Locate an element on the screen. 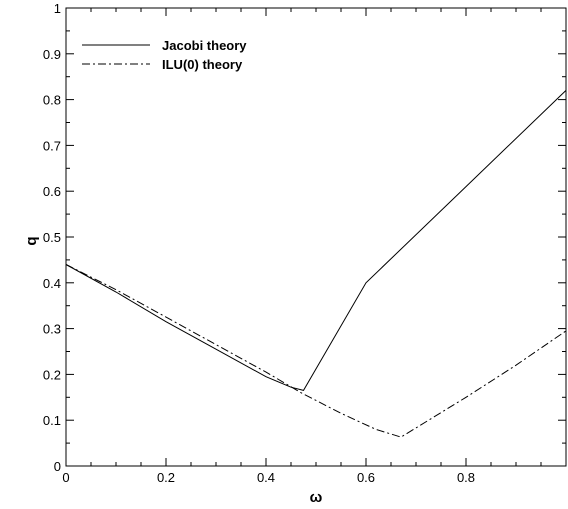 Image resolution: width=568 pixels, height=509 pixels. y-tick-label: 0.5 is located at coordinates (52, 237).